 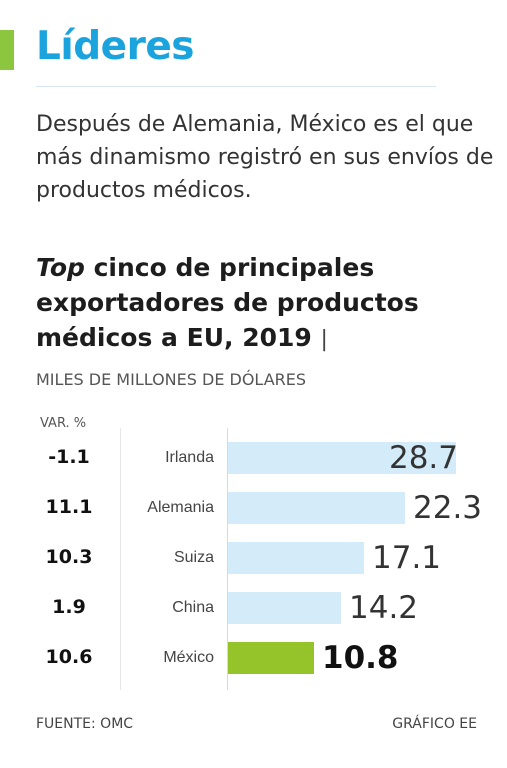 What do you see at coordinates (407, 558) in the screenshot?
I see `bar-value-label: 17.1` at bounding box center [407, 558].